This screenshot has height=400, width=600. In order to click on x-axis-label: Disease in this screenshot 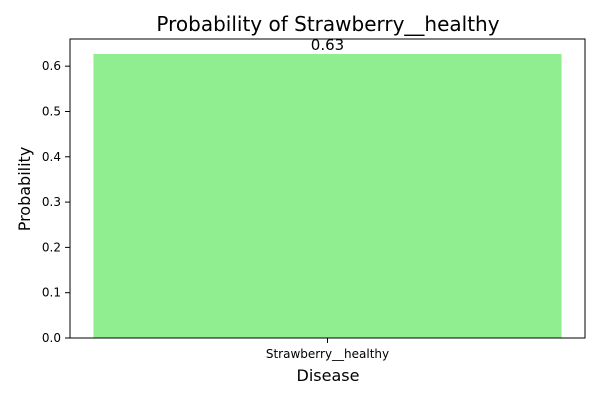, I will do `click(328, 375)`.